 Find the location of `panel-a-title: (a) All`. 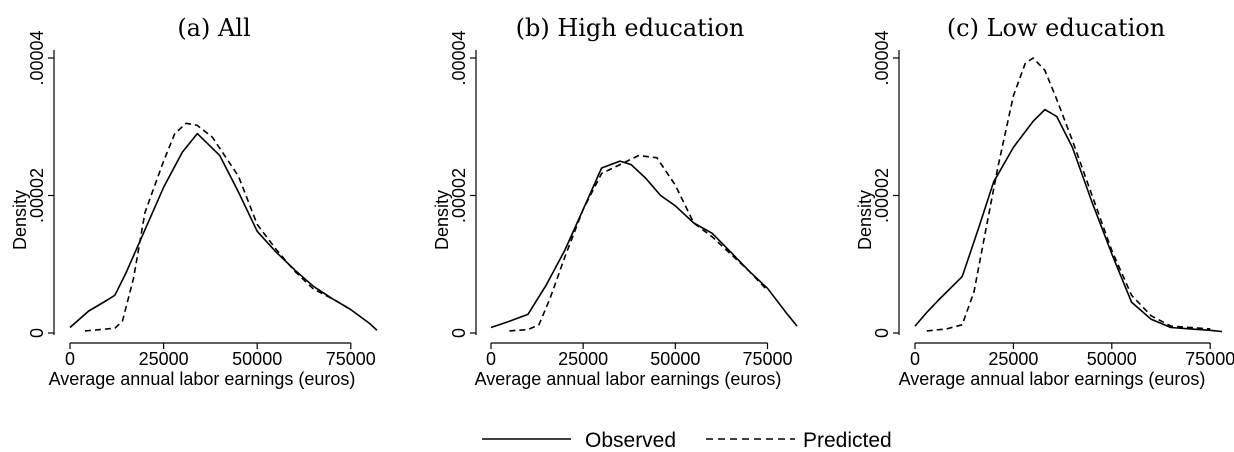

panel-a-title: (a) All is located at coordinates (214, 28).